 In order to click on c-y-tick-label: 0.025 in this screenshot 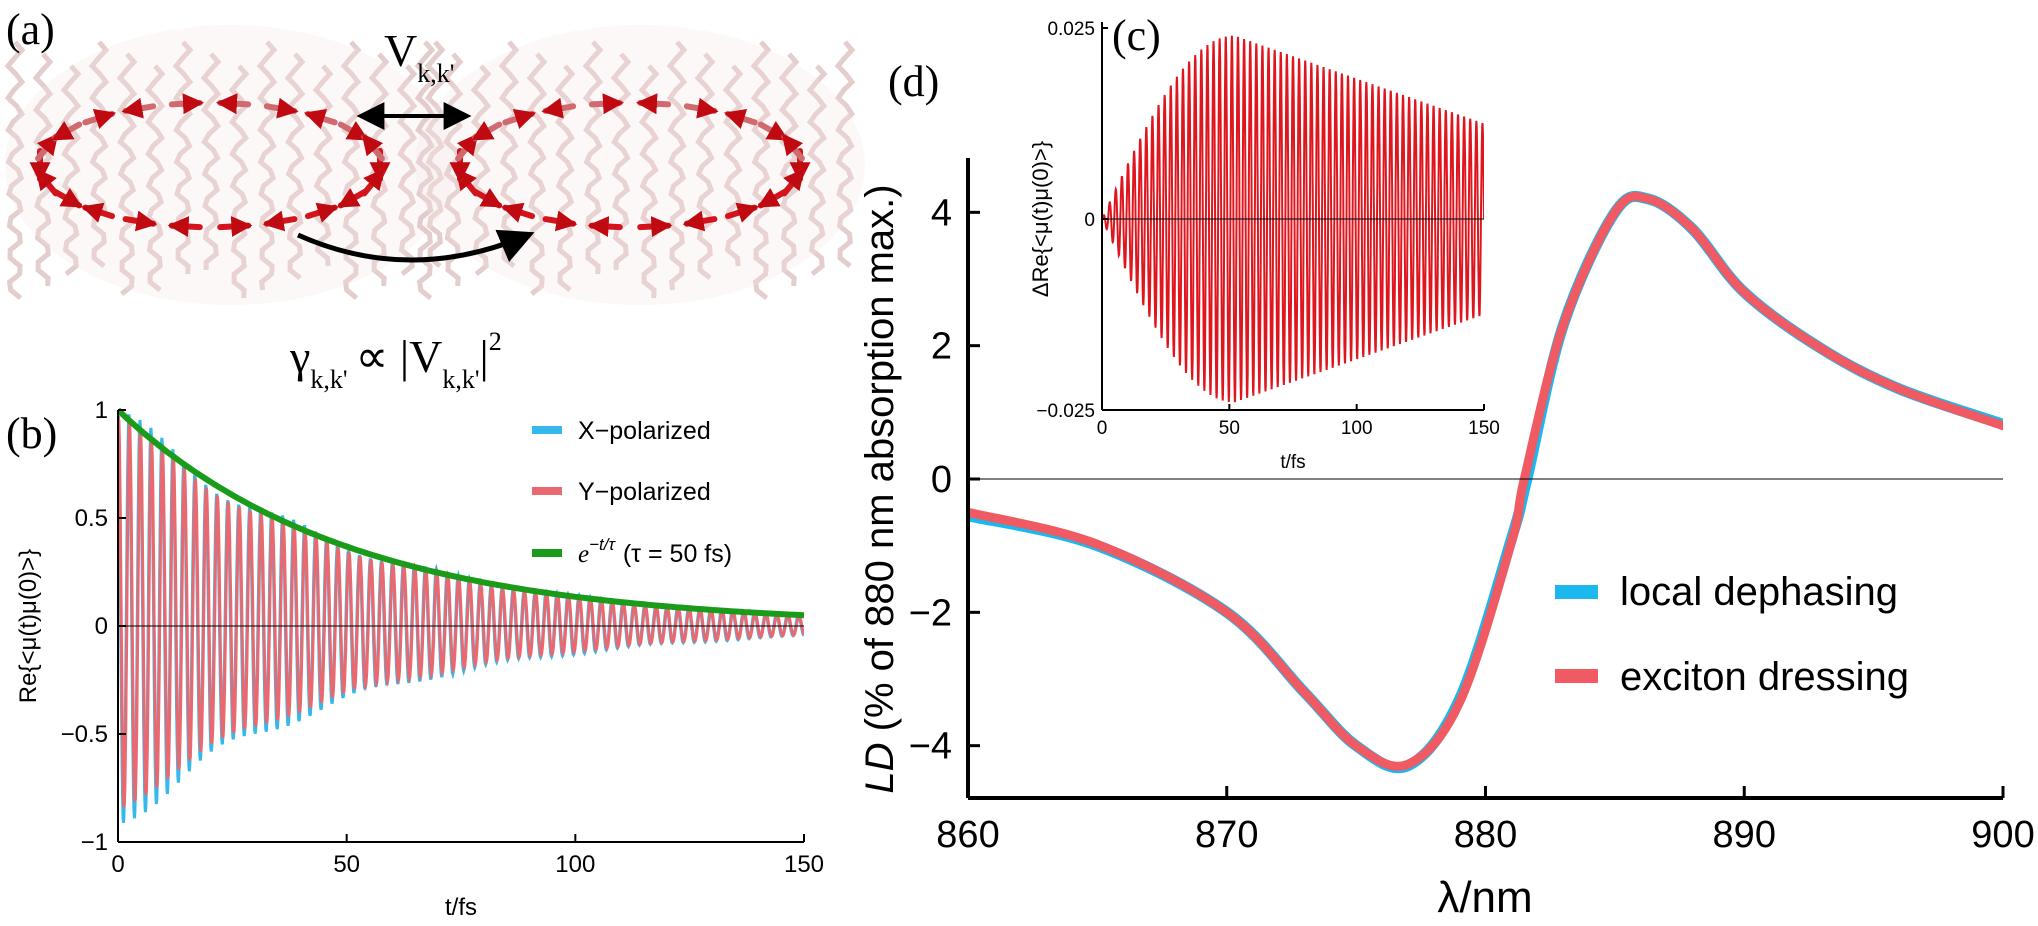, I will do `click(1071, 29)`.